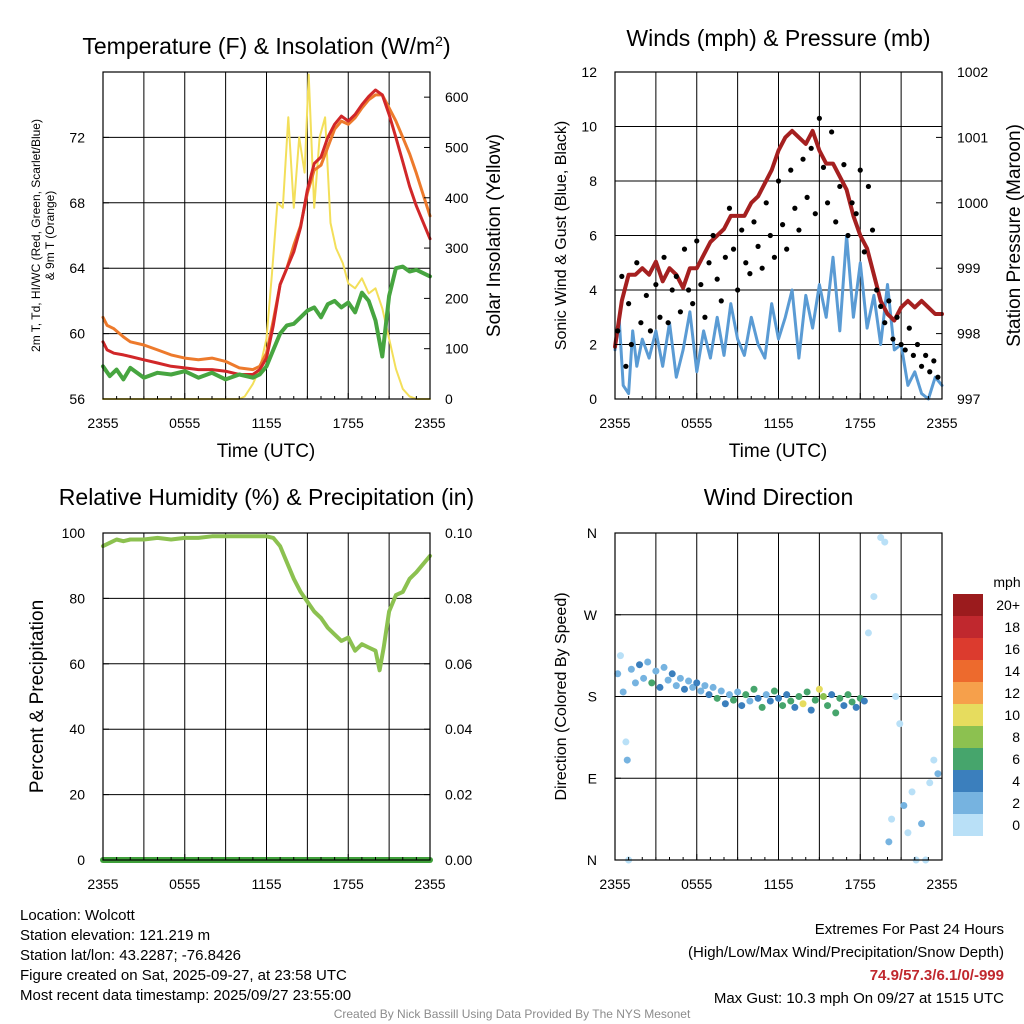 This screenshot has height=1024, width=1024. Describe the element at coordinates (1012, 671) in the screenshot. I see `legend-label: 14` at that location.